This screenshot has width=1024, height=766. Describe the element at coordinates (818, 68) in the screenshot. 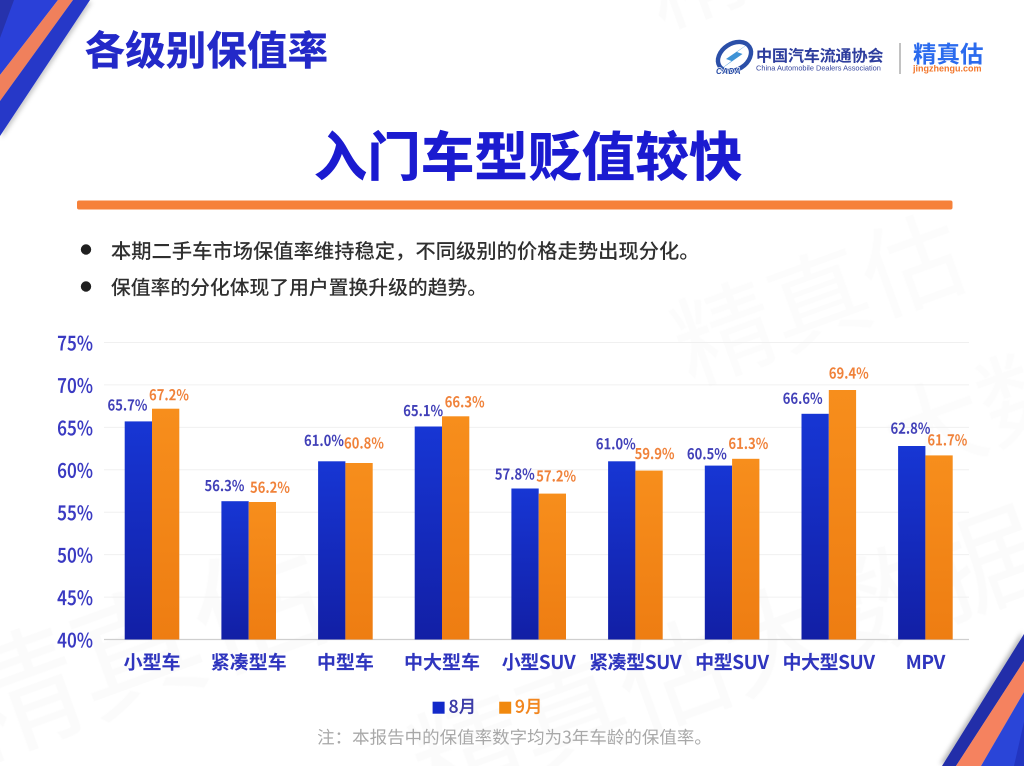

I see `svg-text:China Automobile Dealers Assoc: China Automobile Dealers Association` at that location.